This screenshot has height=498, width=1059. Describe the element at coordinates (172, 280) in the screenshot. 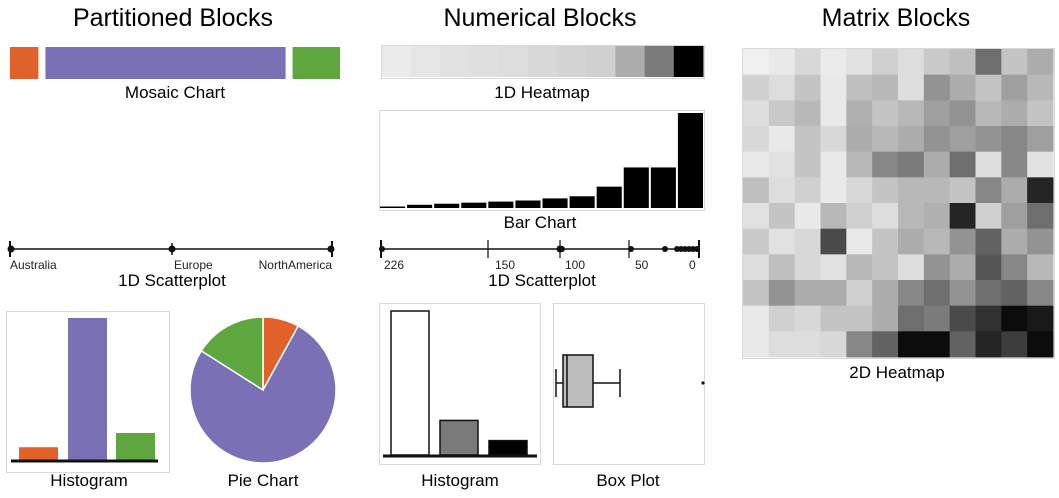

I see `categorical-scatter-caption: 1D Scatterplot` at that location.